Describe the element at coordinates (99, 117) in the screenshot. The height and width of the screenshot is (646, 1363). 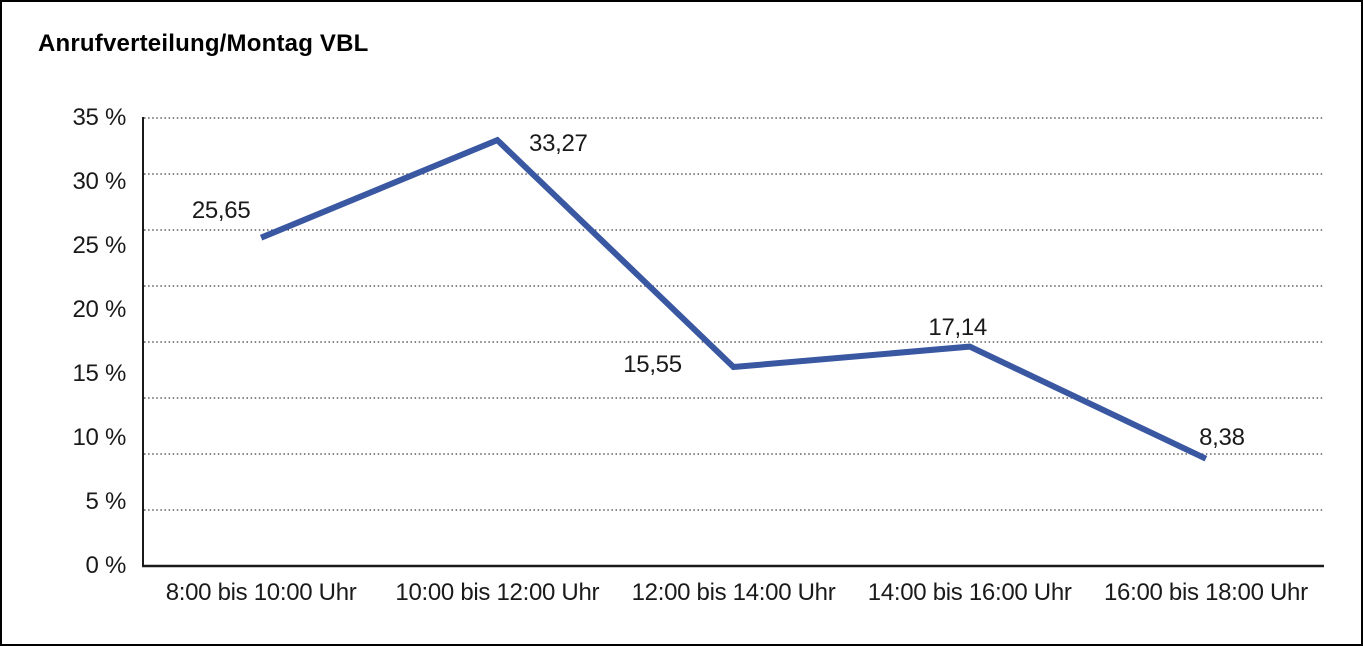
I see `y-axis-tick-label: 35 %` at that location.